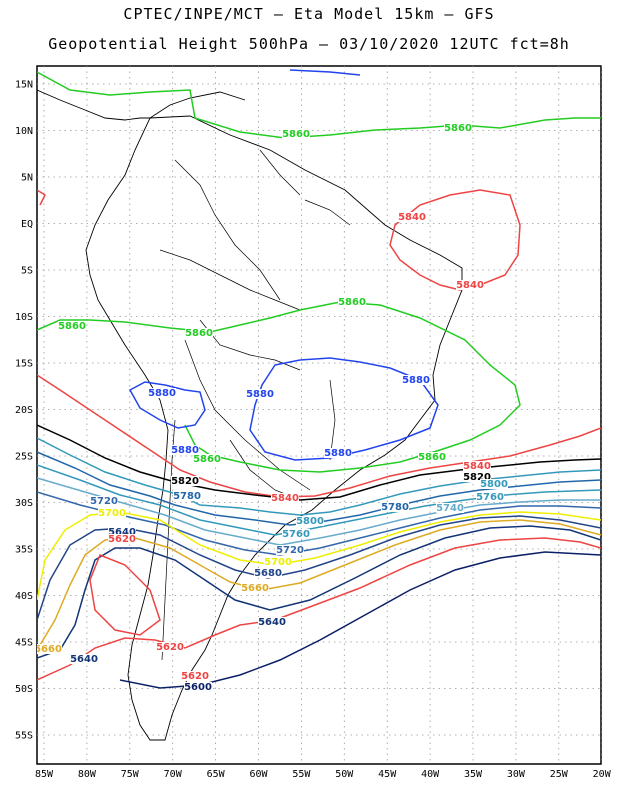 The height and width of the screenshot is (800, 618). What do you see at coordinates (197, 105) in the screenshot?
I see `caribbean-coast` at bounding box center [197, 105].